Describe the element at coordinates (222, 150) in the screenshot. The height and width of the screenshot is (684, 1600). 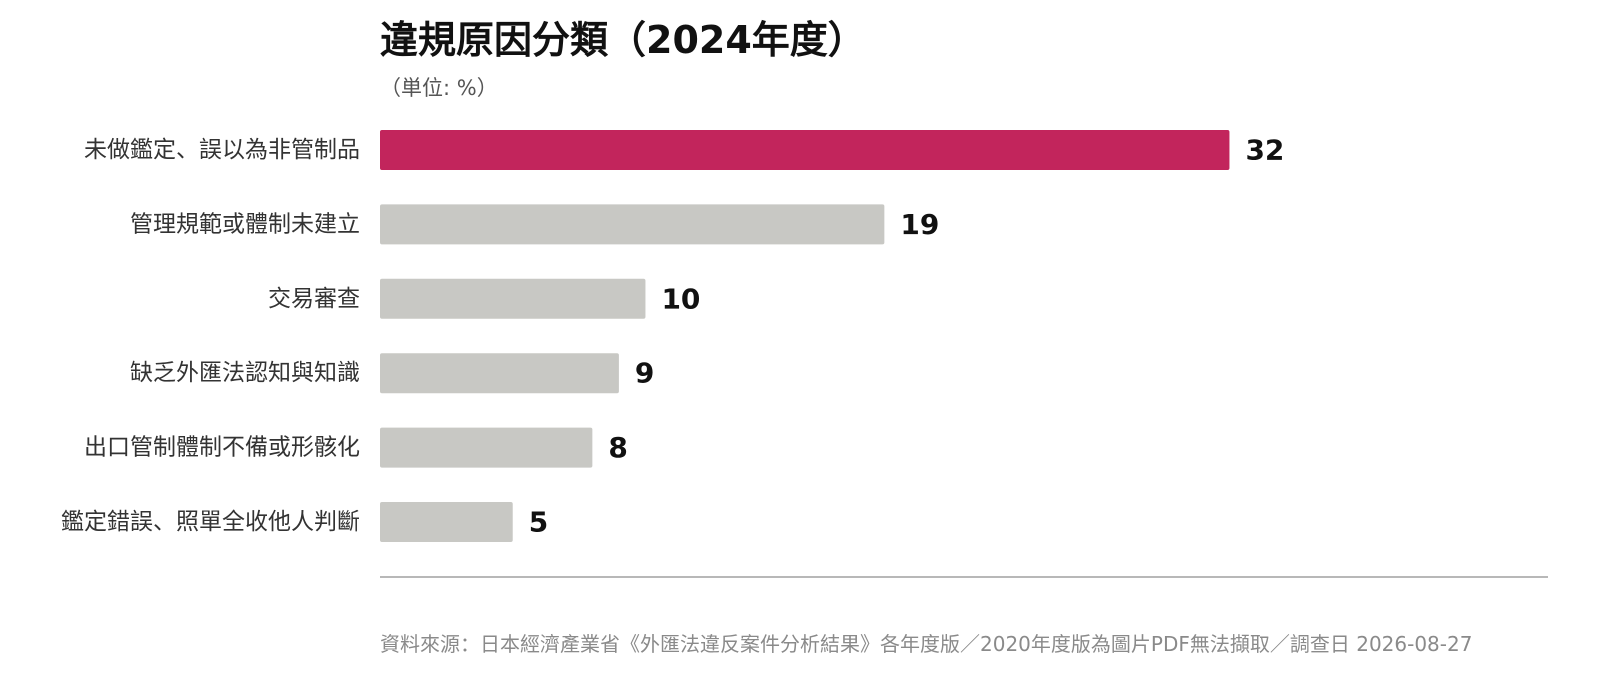
I see `category-label-0: 未做鑑定、誤以為非管制品` at that location.